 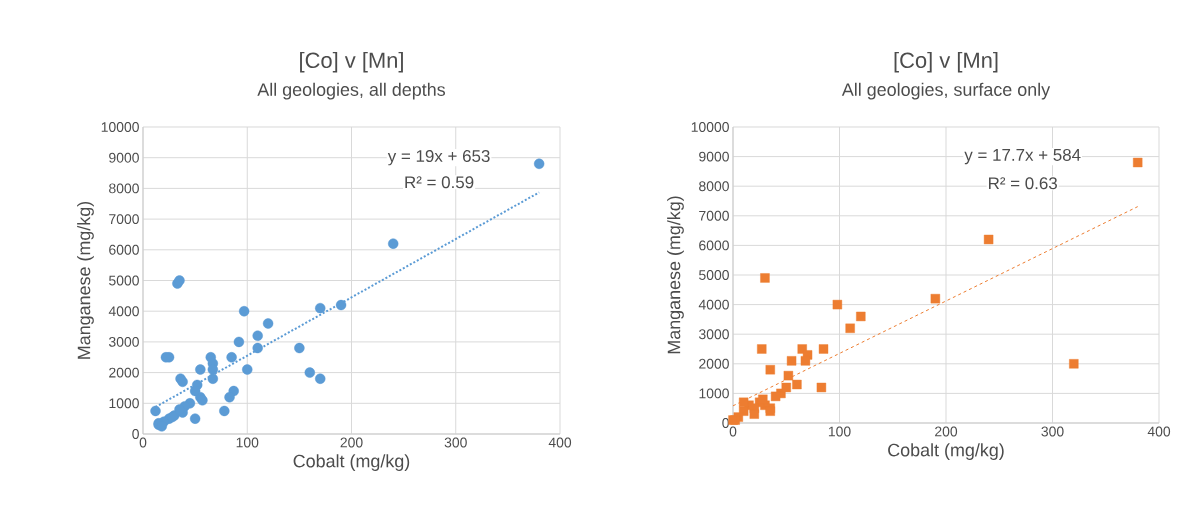 I want to click on chart-subtitle: All geologies, all depths, so click(x=351, y=91).